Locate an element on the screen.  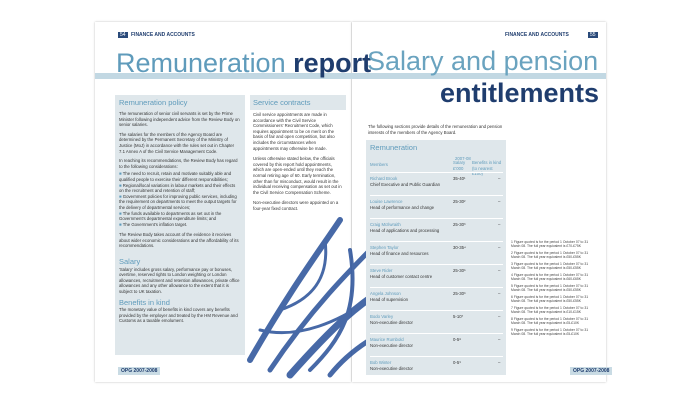
member-name: Bodo Varley is located at coordinates (382, 316).